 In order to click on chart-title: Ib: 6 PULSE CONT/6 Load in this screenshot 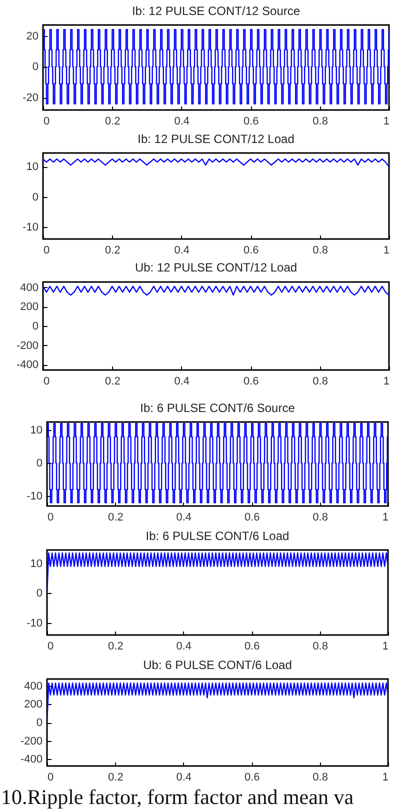, I will do `click(218, 536)`.